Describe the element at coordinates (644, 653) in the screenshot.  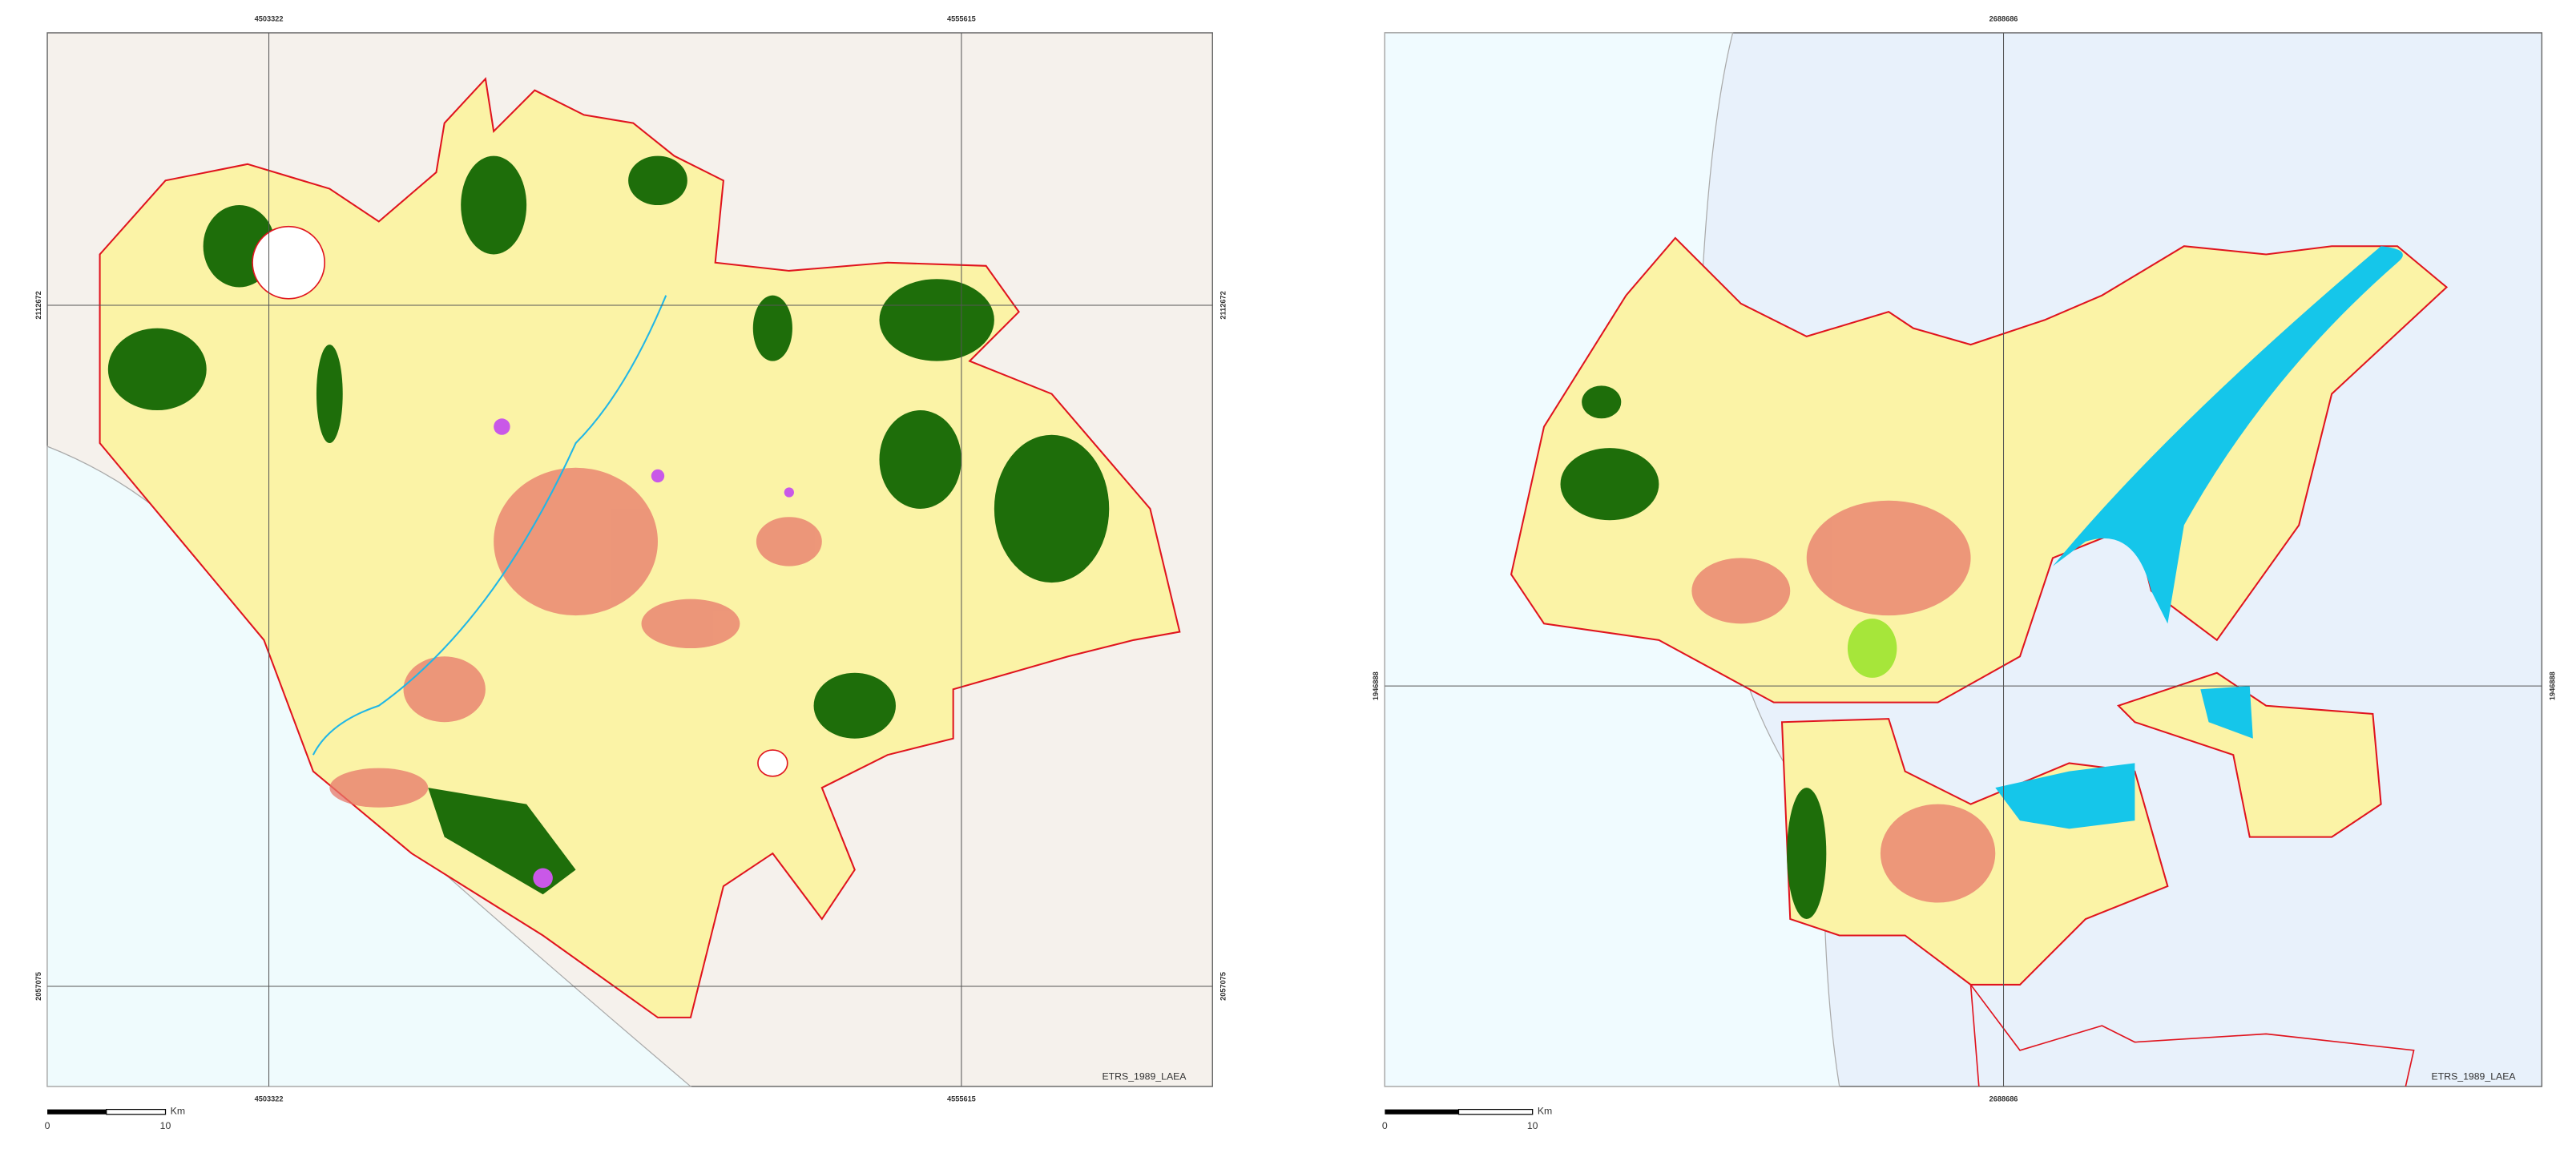
I see `industrial` at that location.